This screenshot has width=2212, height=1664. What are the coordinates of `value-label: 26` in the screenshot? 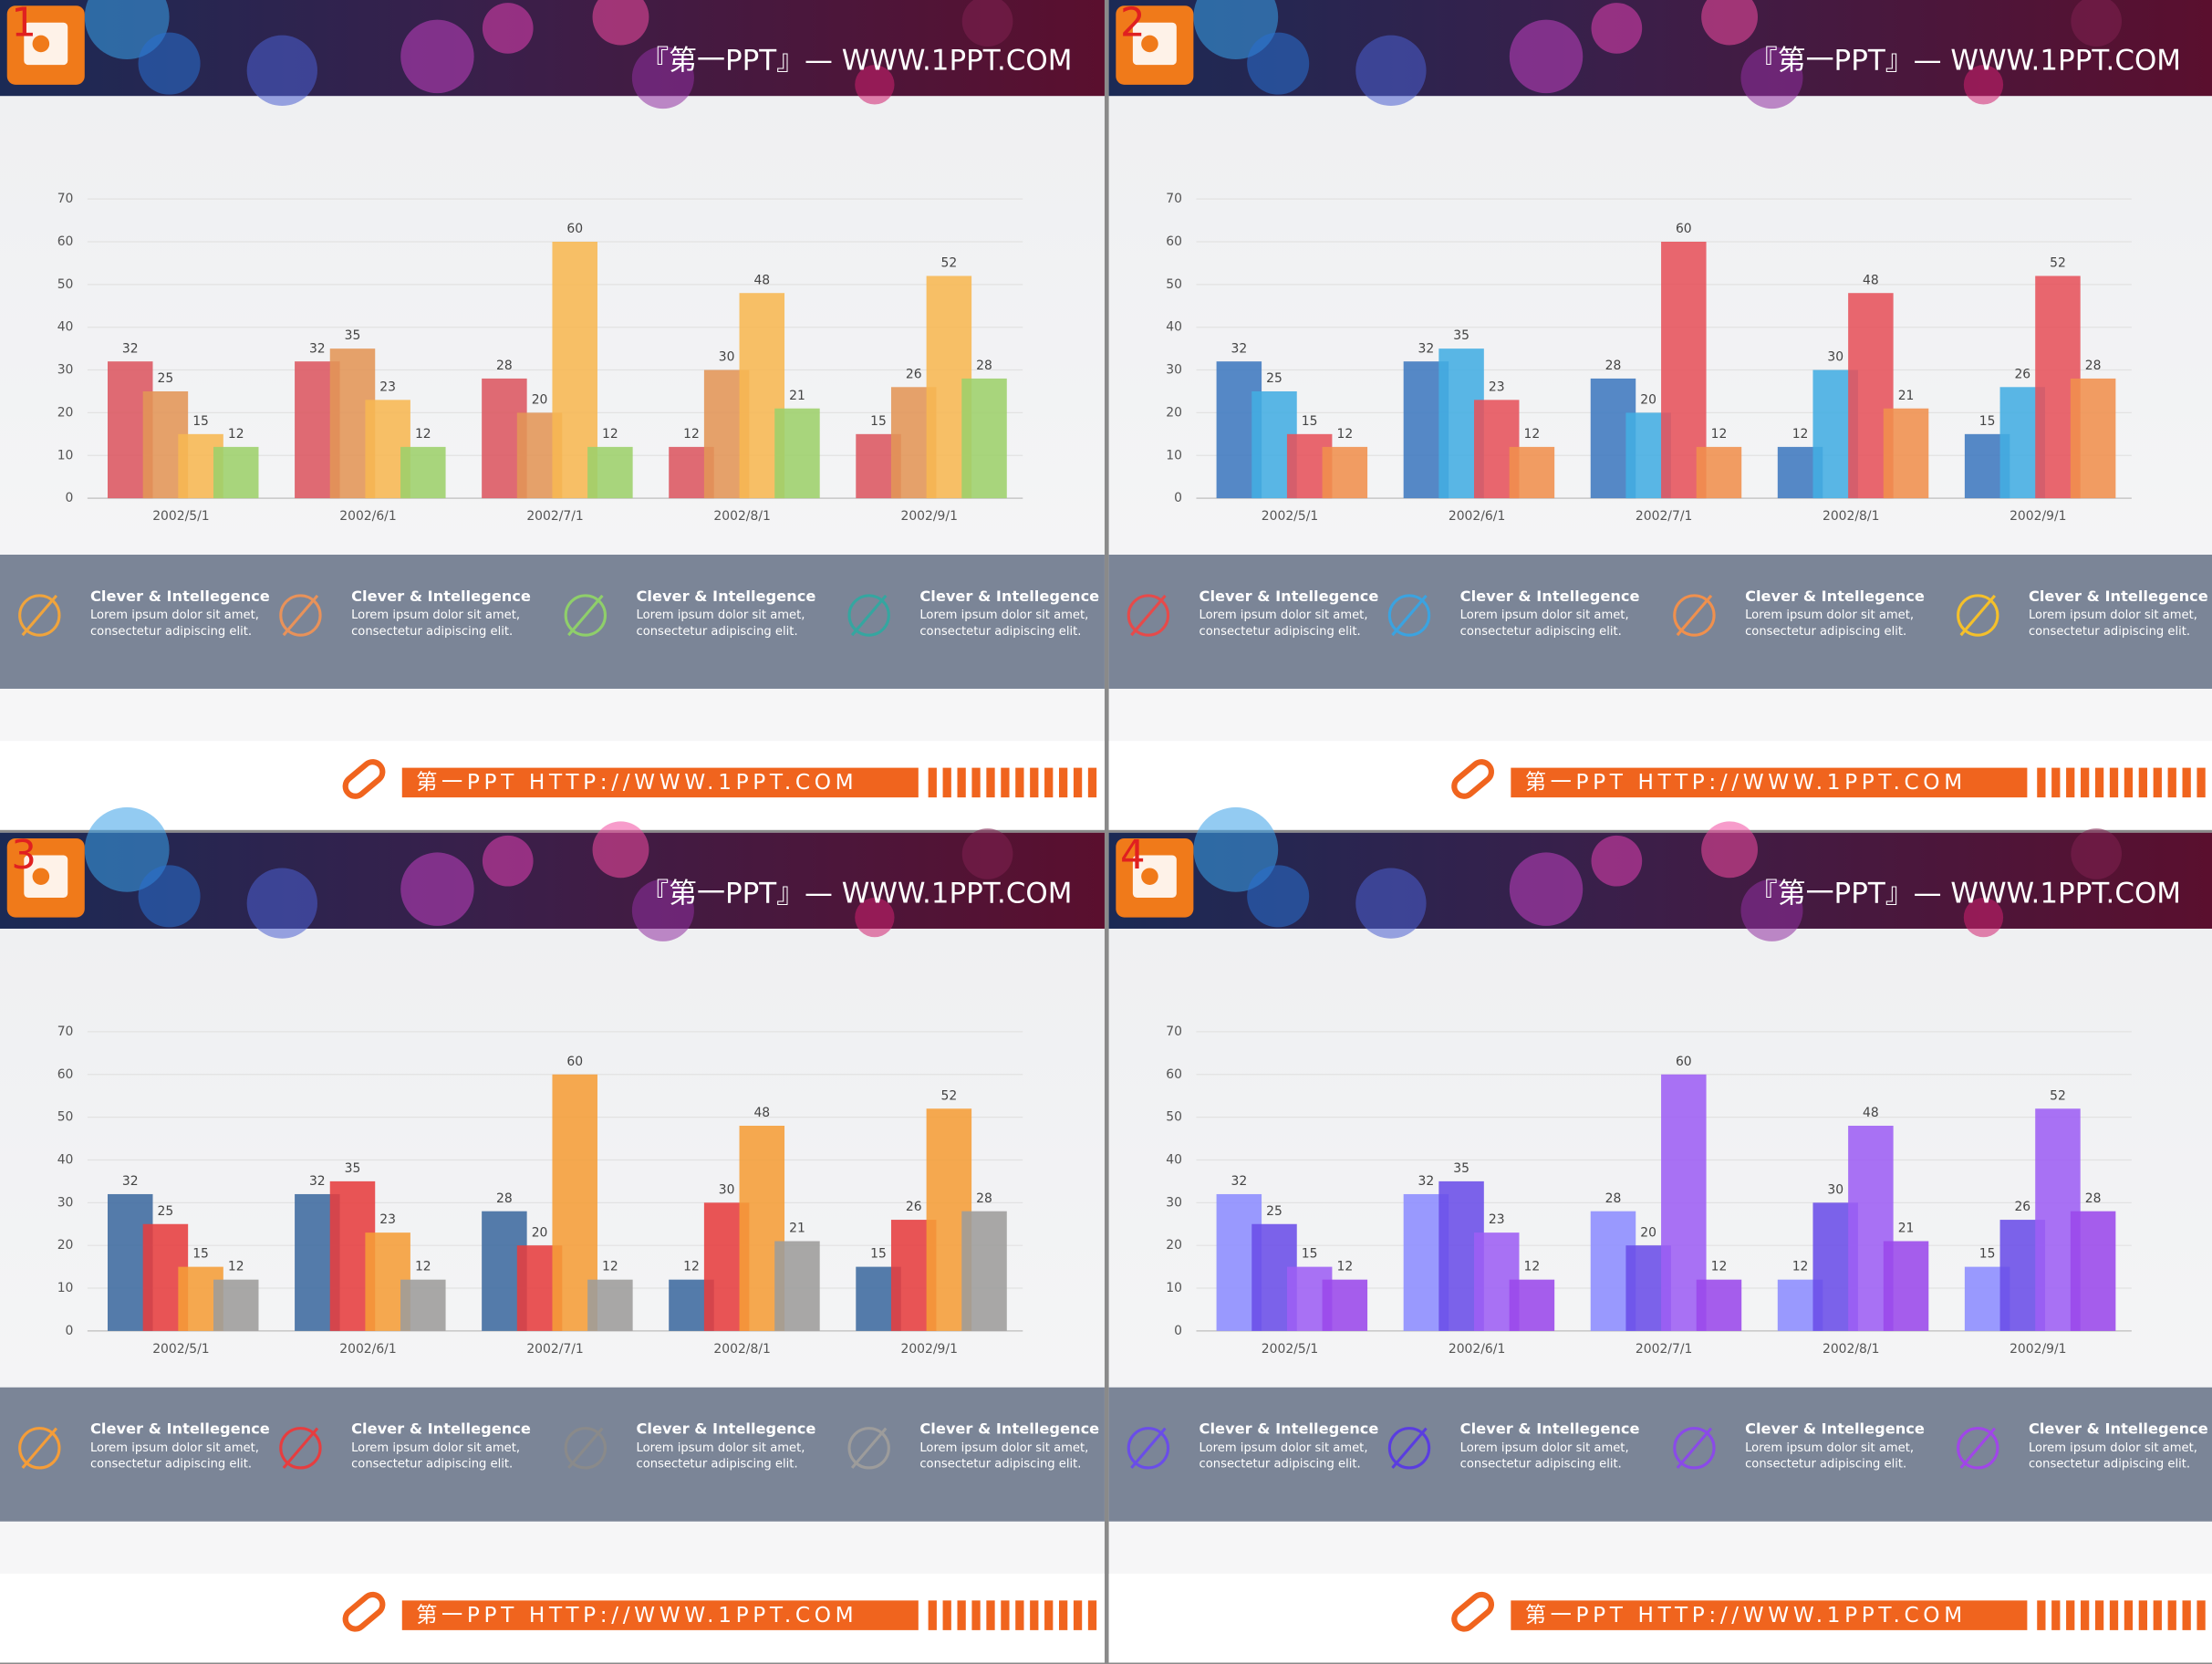 It's located at (2022, 1207).